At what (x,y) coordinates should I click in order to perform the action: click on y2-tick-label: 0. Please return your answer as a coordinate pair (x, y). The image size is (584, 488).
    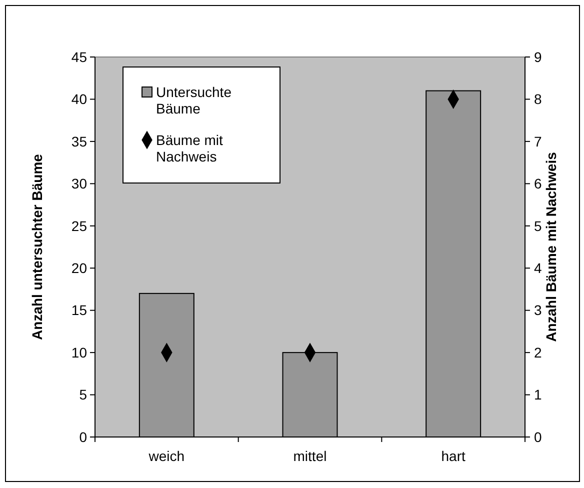
    Looking at the image, I should click on (538, 436).